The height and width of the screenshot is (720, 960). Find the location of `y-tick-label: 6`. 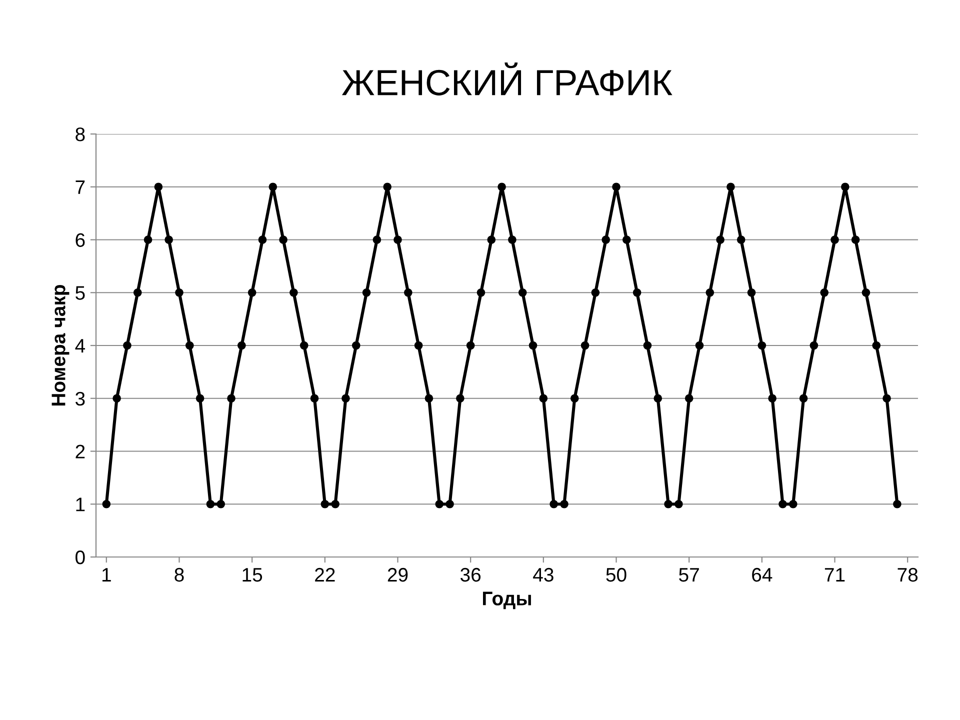

y-tick-label: 6 is located at coordinates (80, 240).